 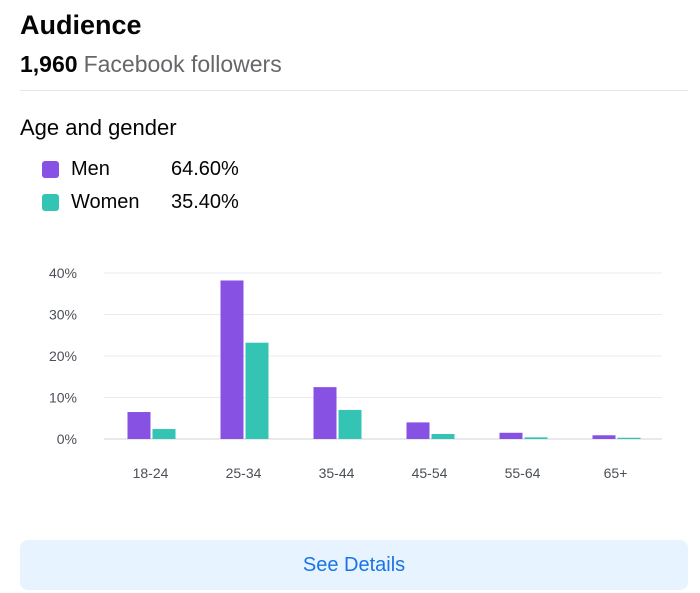 What do you see at coordinates (337, 473) in the screenshot?
I see `x-tick-label: 35-44` at bounding box center [337, 473].